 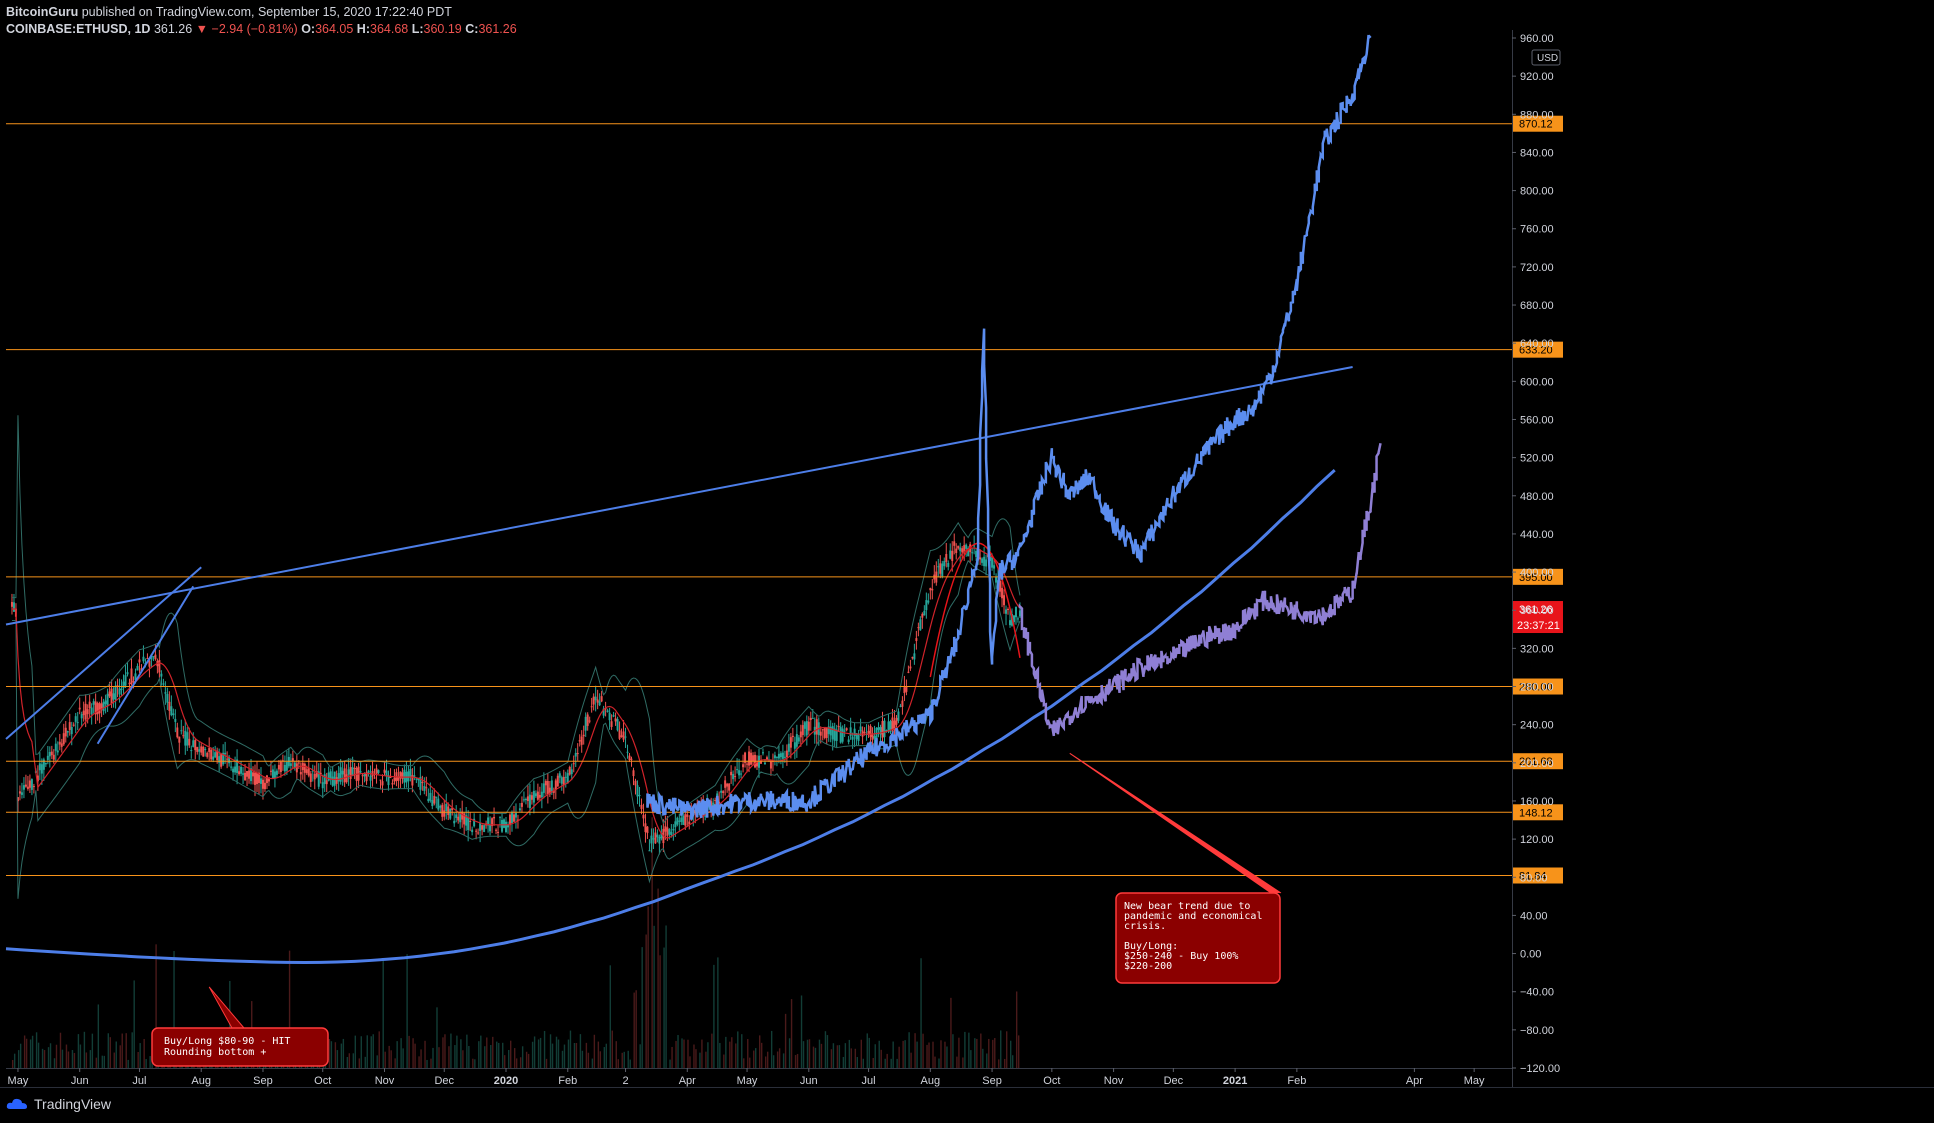 I want to click on tradingview-logo: TradingView, so click(x=58, y=1104).